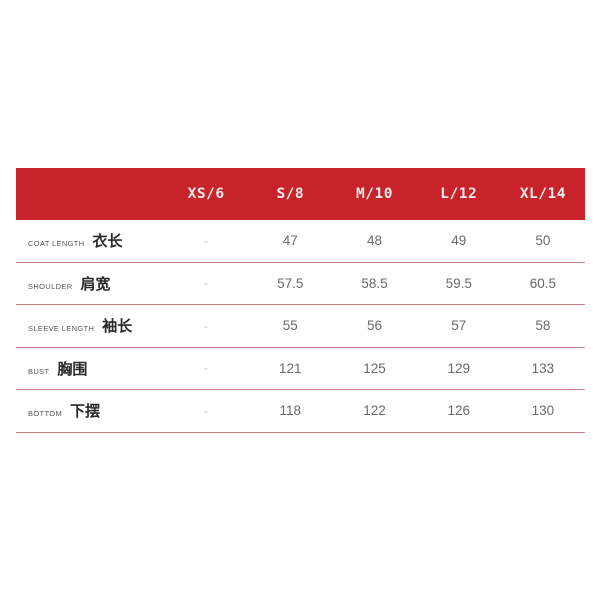 The width and height of the screenshot is (600, 600). What do you see at coordinates (543, 241) in the screenshot?
I see `cell-coat-length-xl: 50` at bounding box center [543, 241].